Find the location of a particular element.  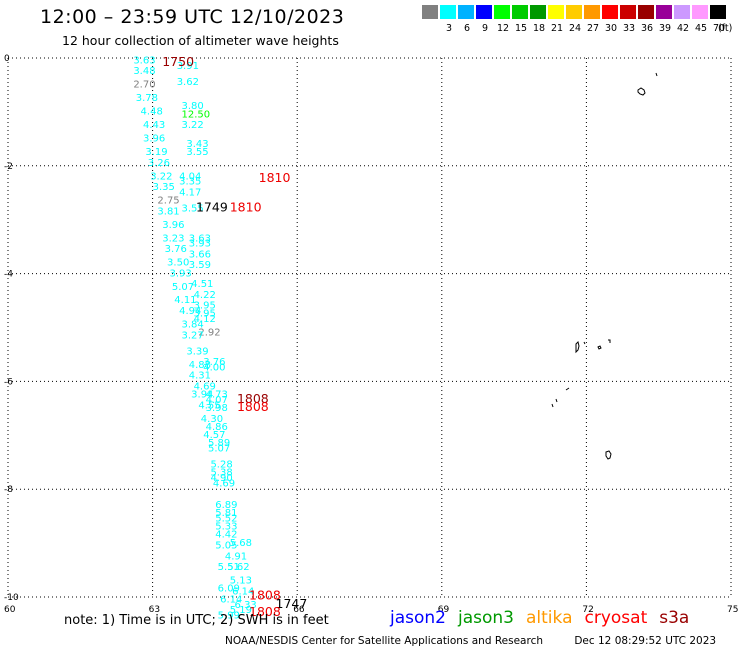

swh-value: 4.30 is located at coordinates (212, 419).